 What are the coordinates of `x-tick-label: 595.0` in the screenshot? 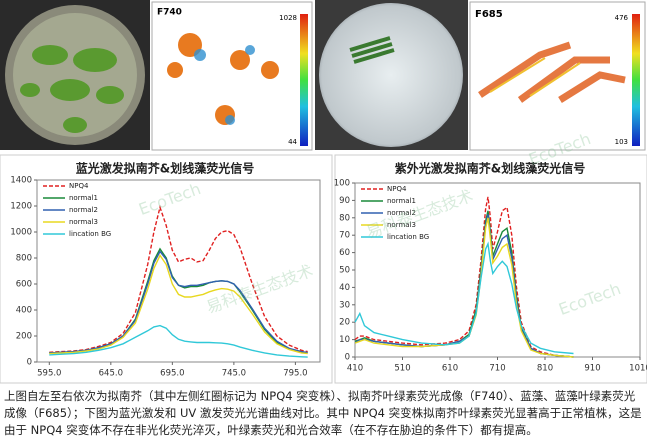 It's located at (49, 374).